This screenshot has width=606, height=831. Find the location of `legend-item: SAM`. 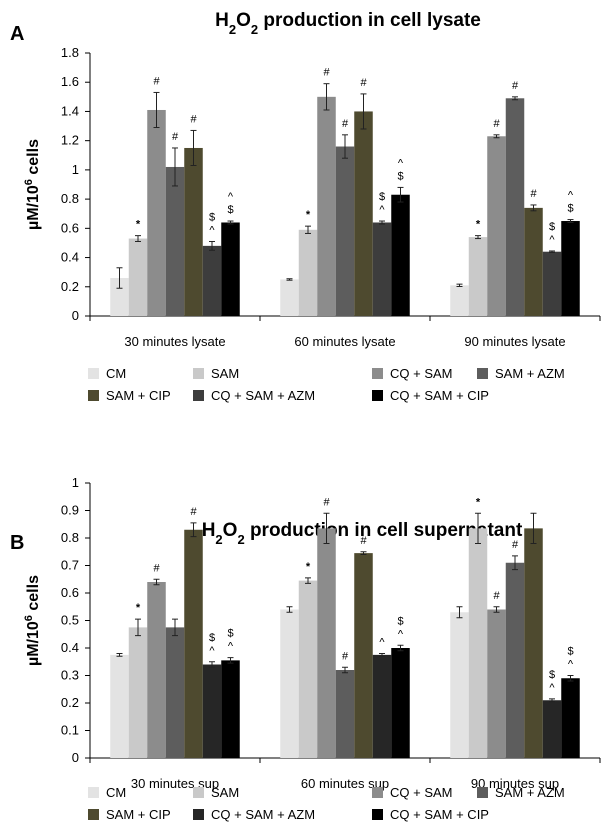

legend-item: SAM is located at coordinates (216, 373).